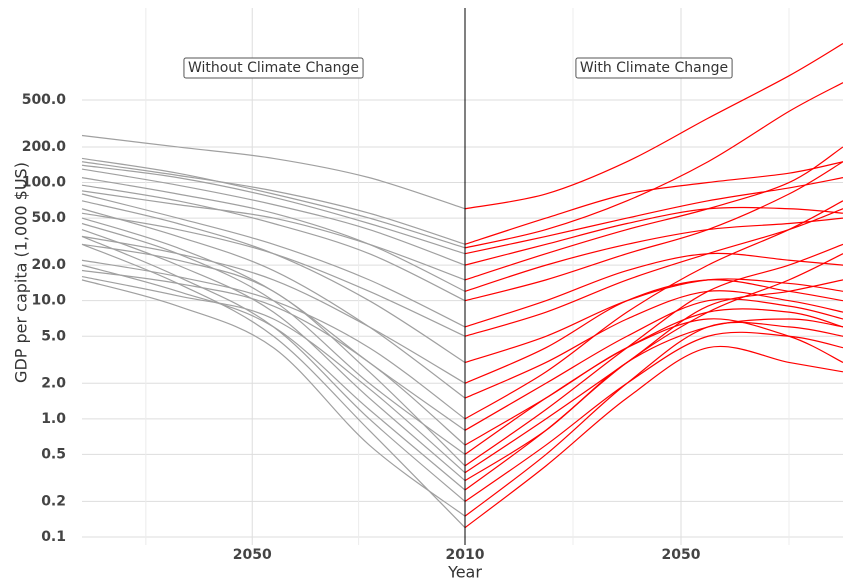  Describe the element at coordinates (53, 383) in the screenshot. I see `y-tick-label: 2.0` at that location.